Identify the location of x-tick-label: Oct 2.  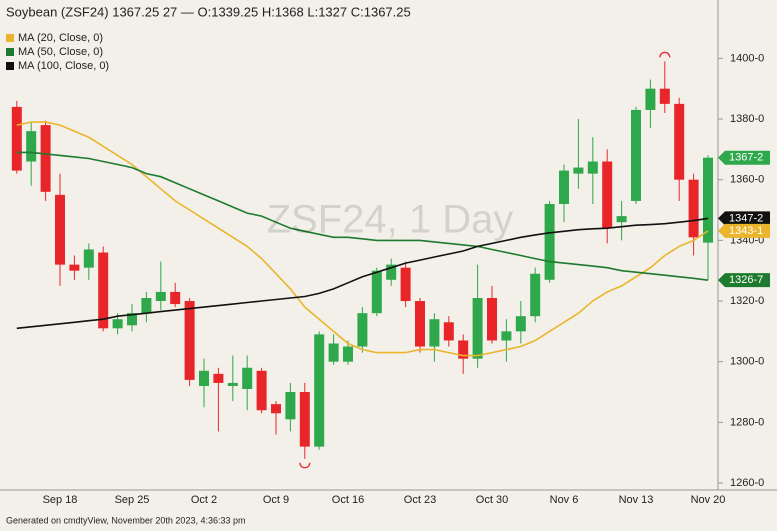
(204, 500).